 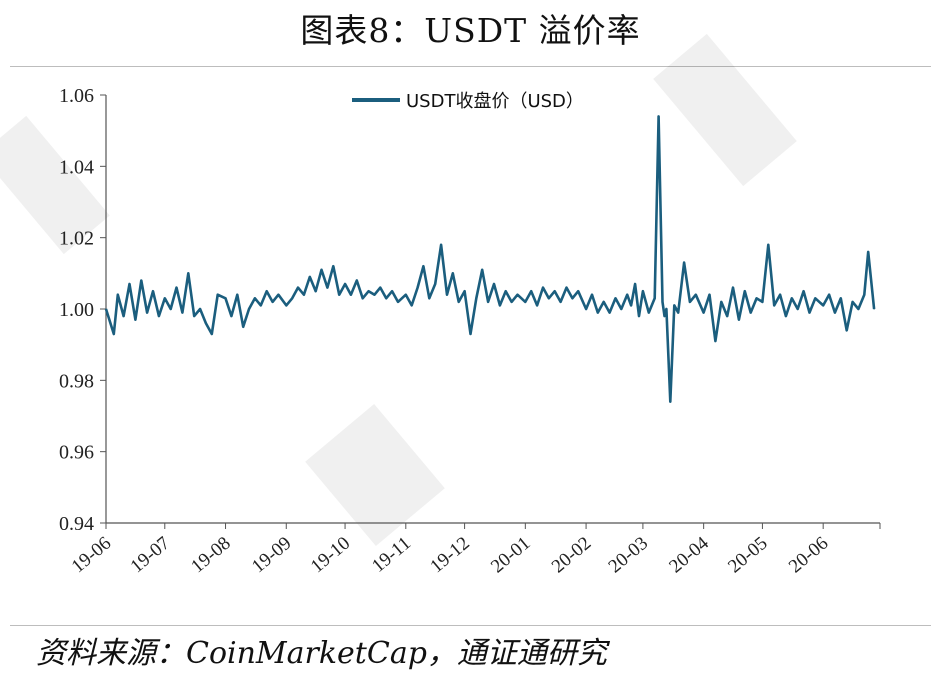 What do you see at coordinates (76, 96) in the screenshot?
I see `y-tick-label: 1.06` at bounding box center [76, 96].